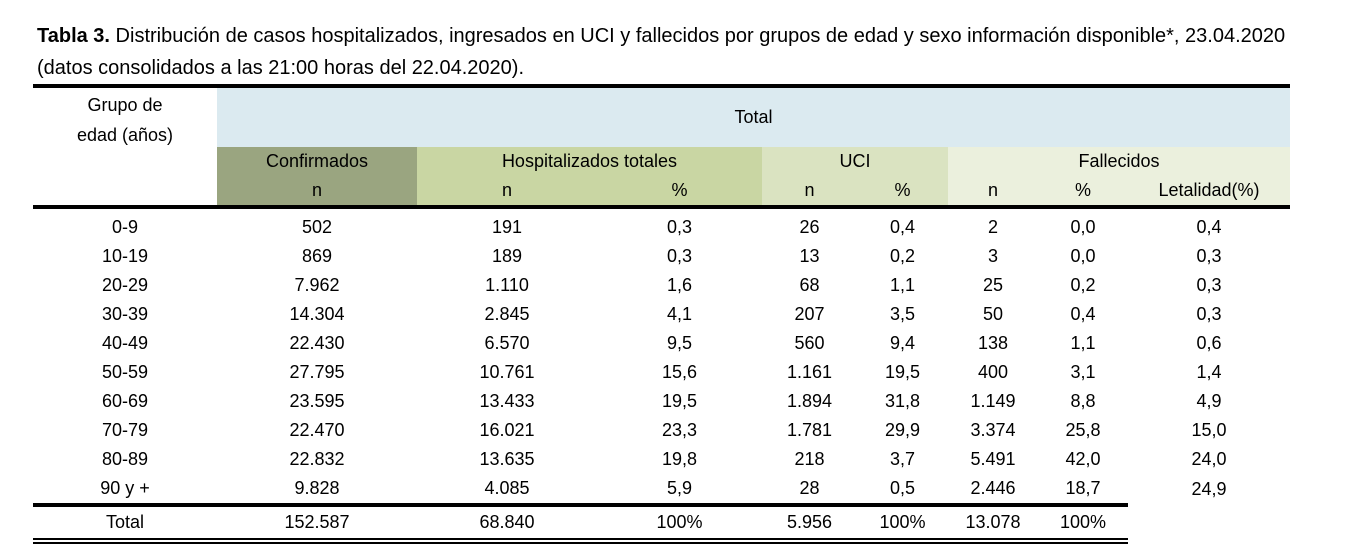 Image resolution: width=1364 pixels, height=548 pixels. I want to click on cell-uci-n: 207, so click(809, 314).